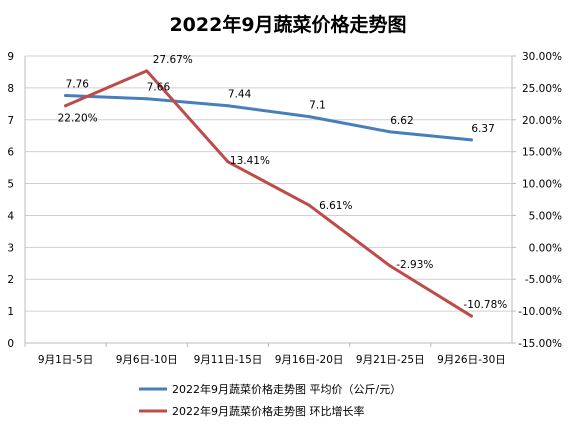 This screenshot has height=436, width=577. Describe the element at coordinates (147, 360) in the screenshot. I see `x-tick-label: 9月6日-10日` at that location.